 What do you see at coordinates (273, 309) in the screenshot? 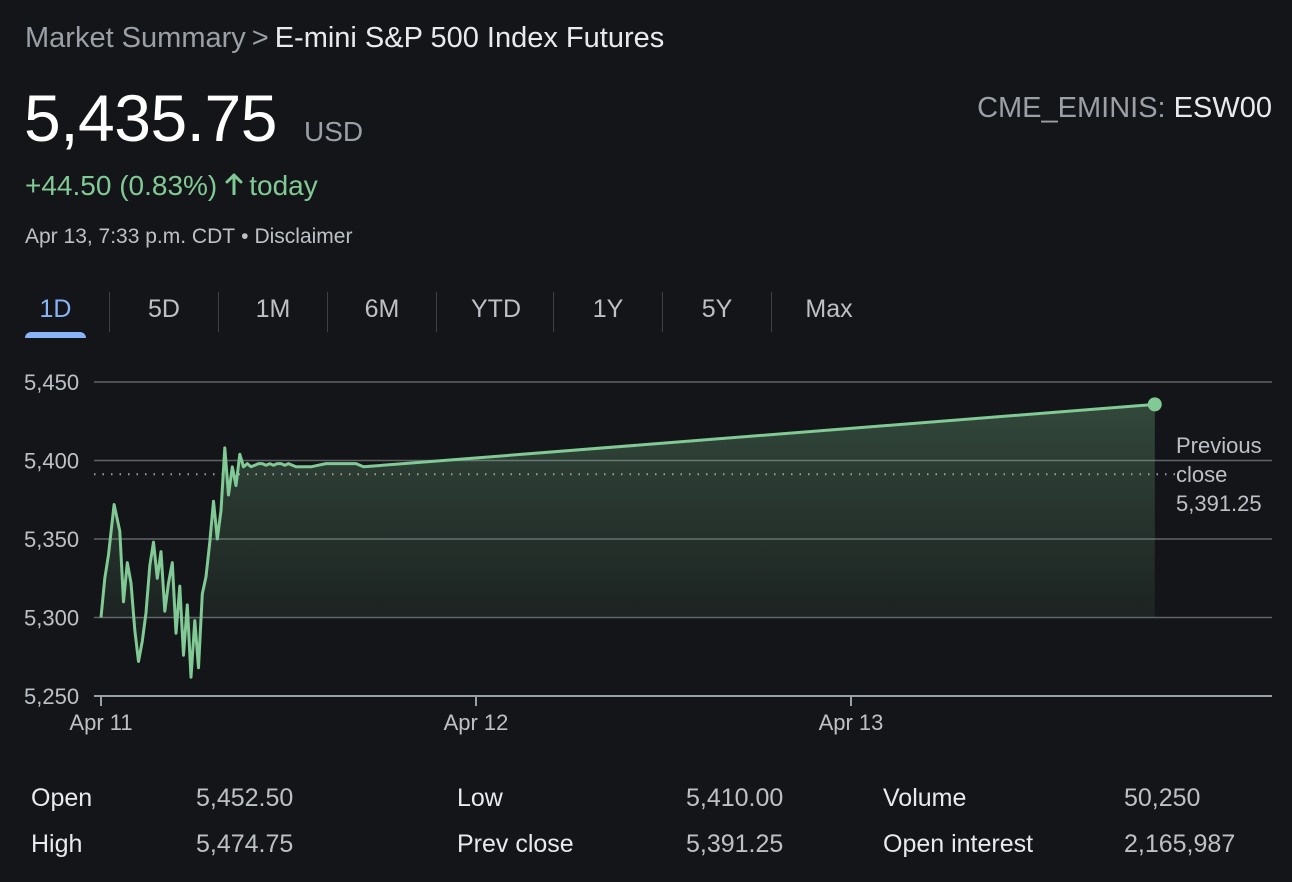
I see `tab-1m: 1M` at bounding box center [273, 309].